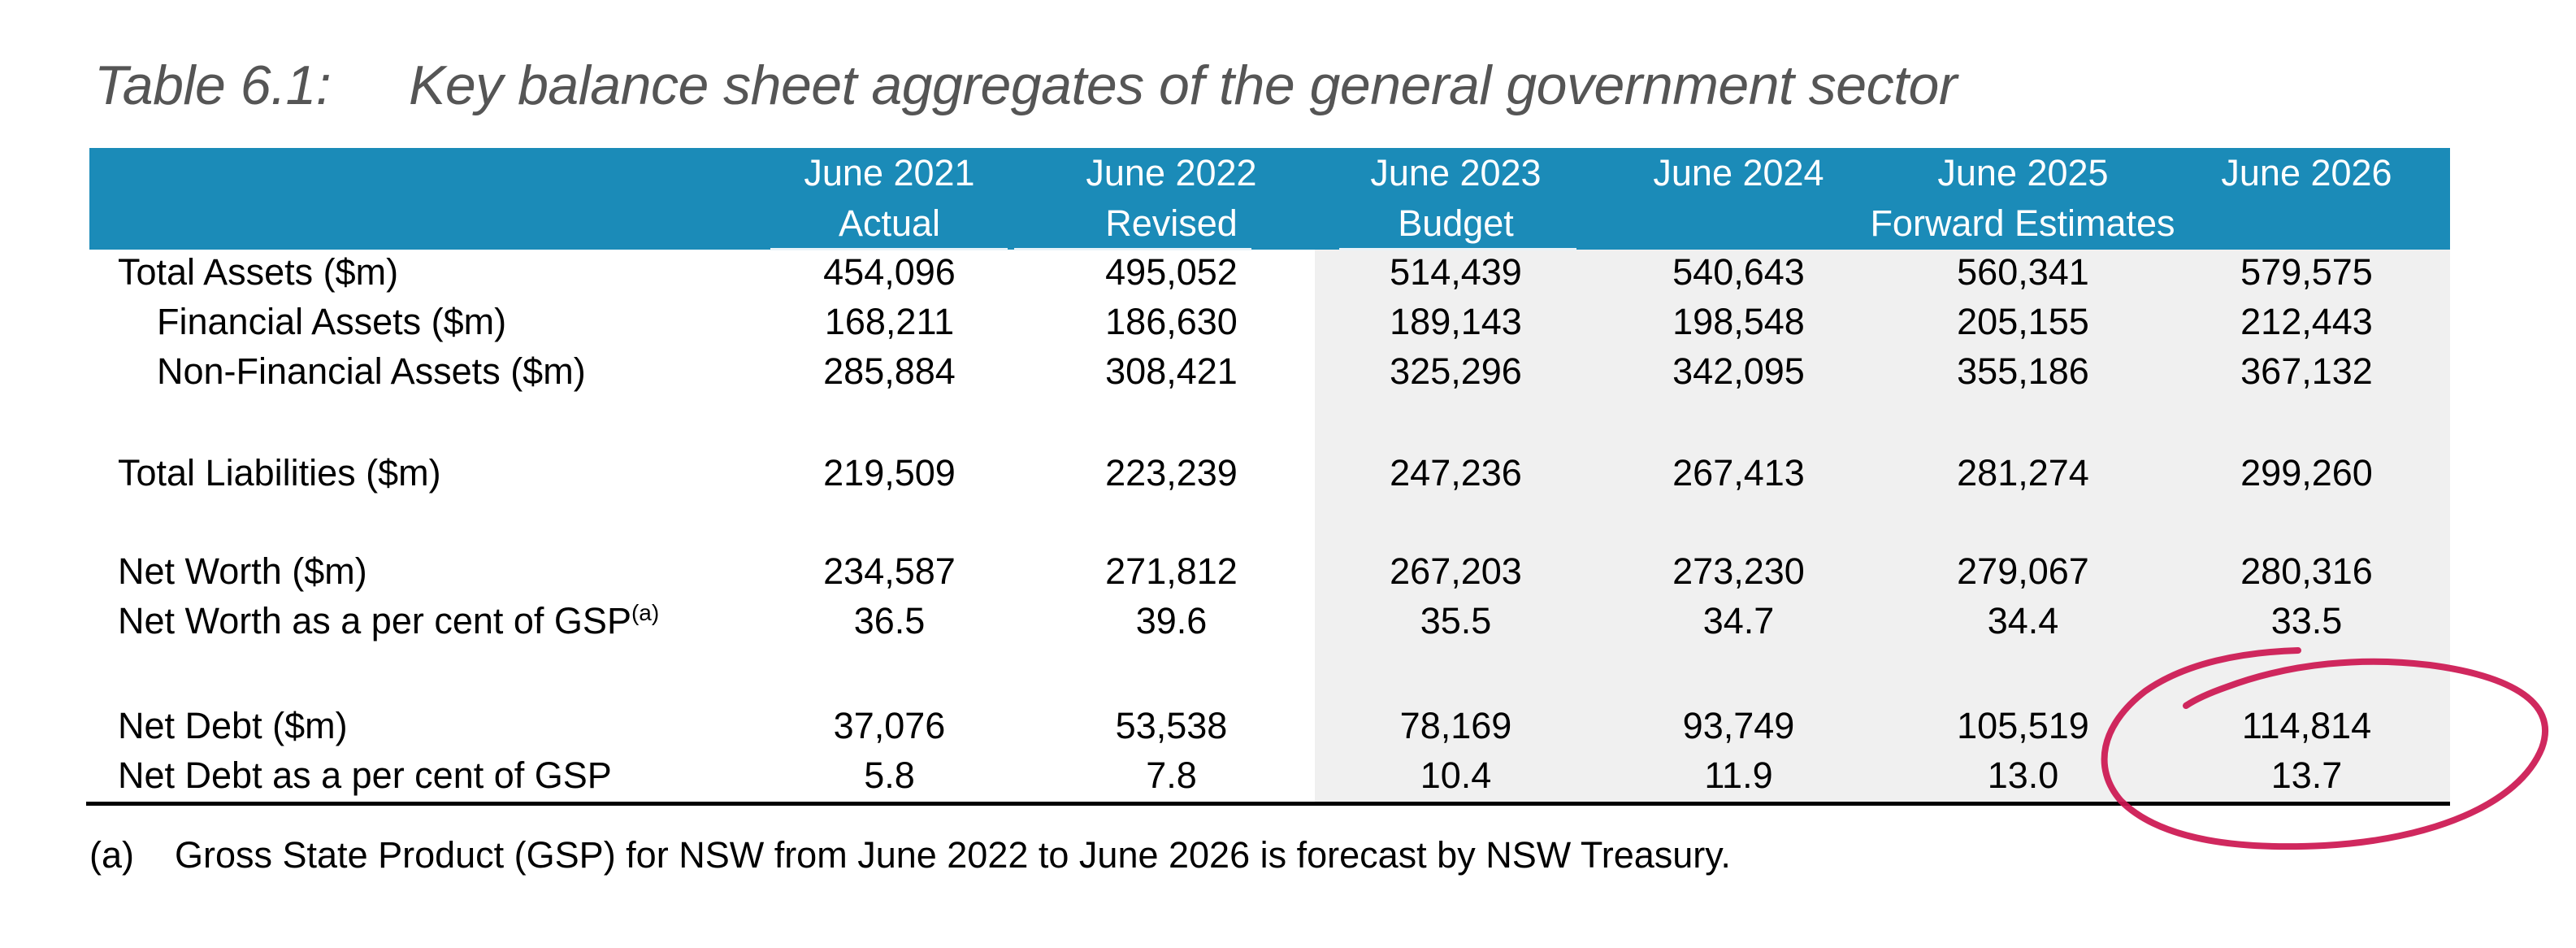 Image resolution: width=2576 pixels, height=948 pixels. Describe the element at coordinates (1456, 198) in the screenshot. I see `column-header-june-2023: June 2023 Budget` at that location.